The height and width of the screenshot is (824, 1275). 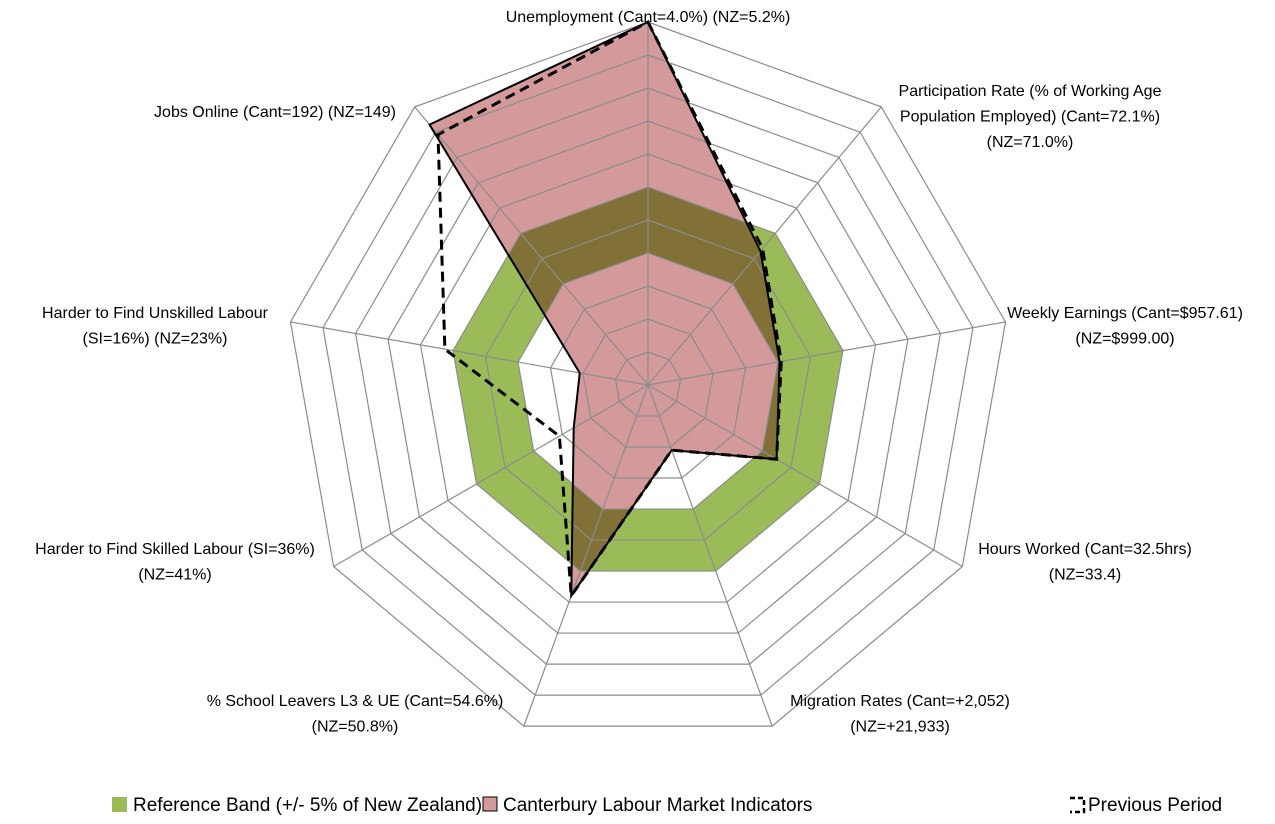 I want to click on axis-label: Hours Worked (Cant=32.5hrs), so click(x=1085, y=549).